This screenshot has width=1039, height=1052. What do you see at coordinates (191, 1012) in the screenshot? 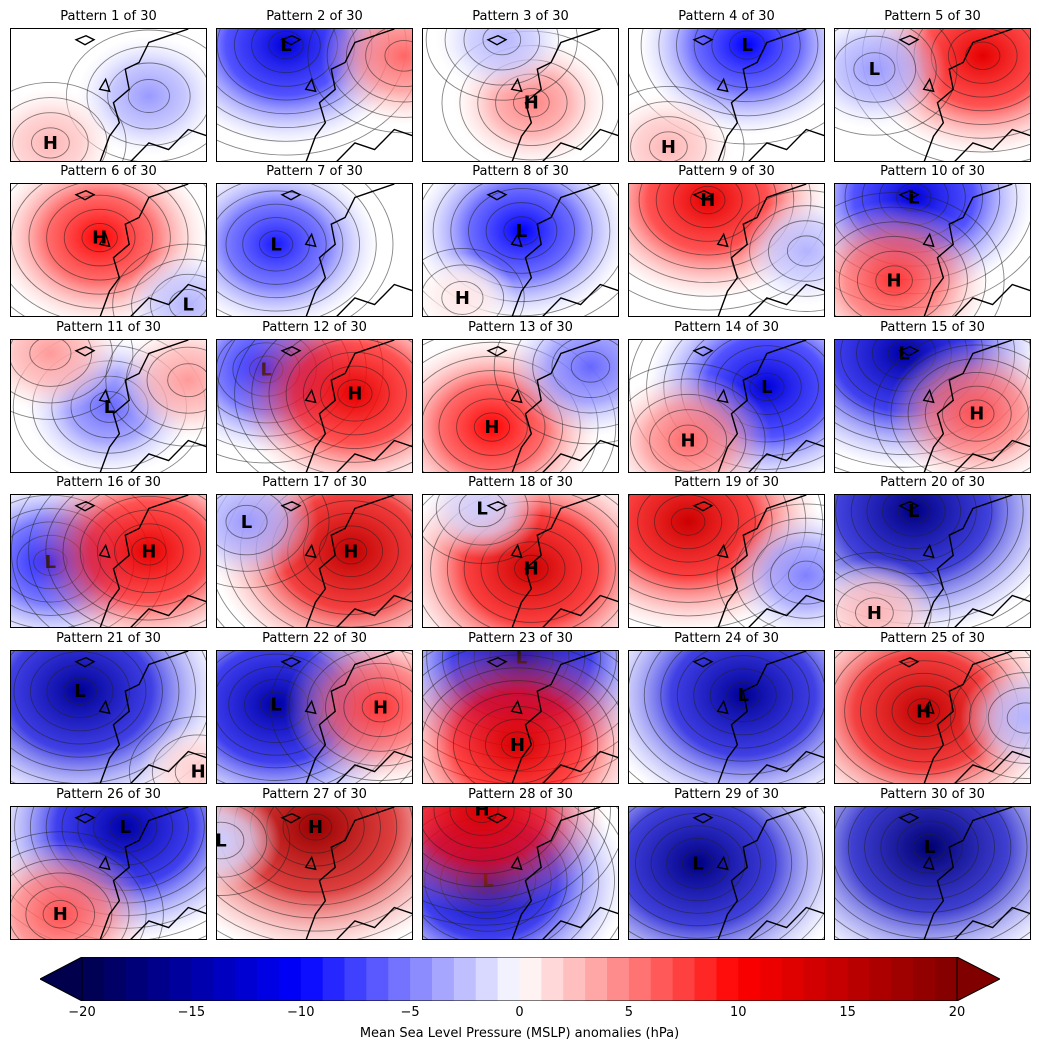
I see `colorbar-tick-label: −15` at bounding box center [191, 1012].